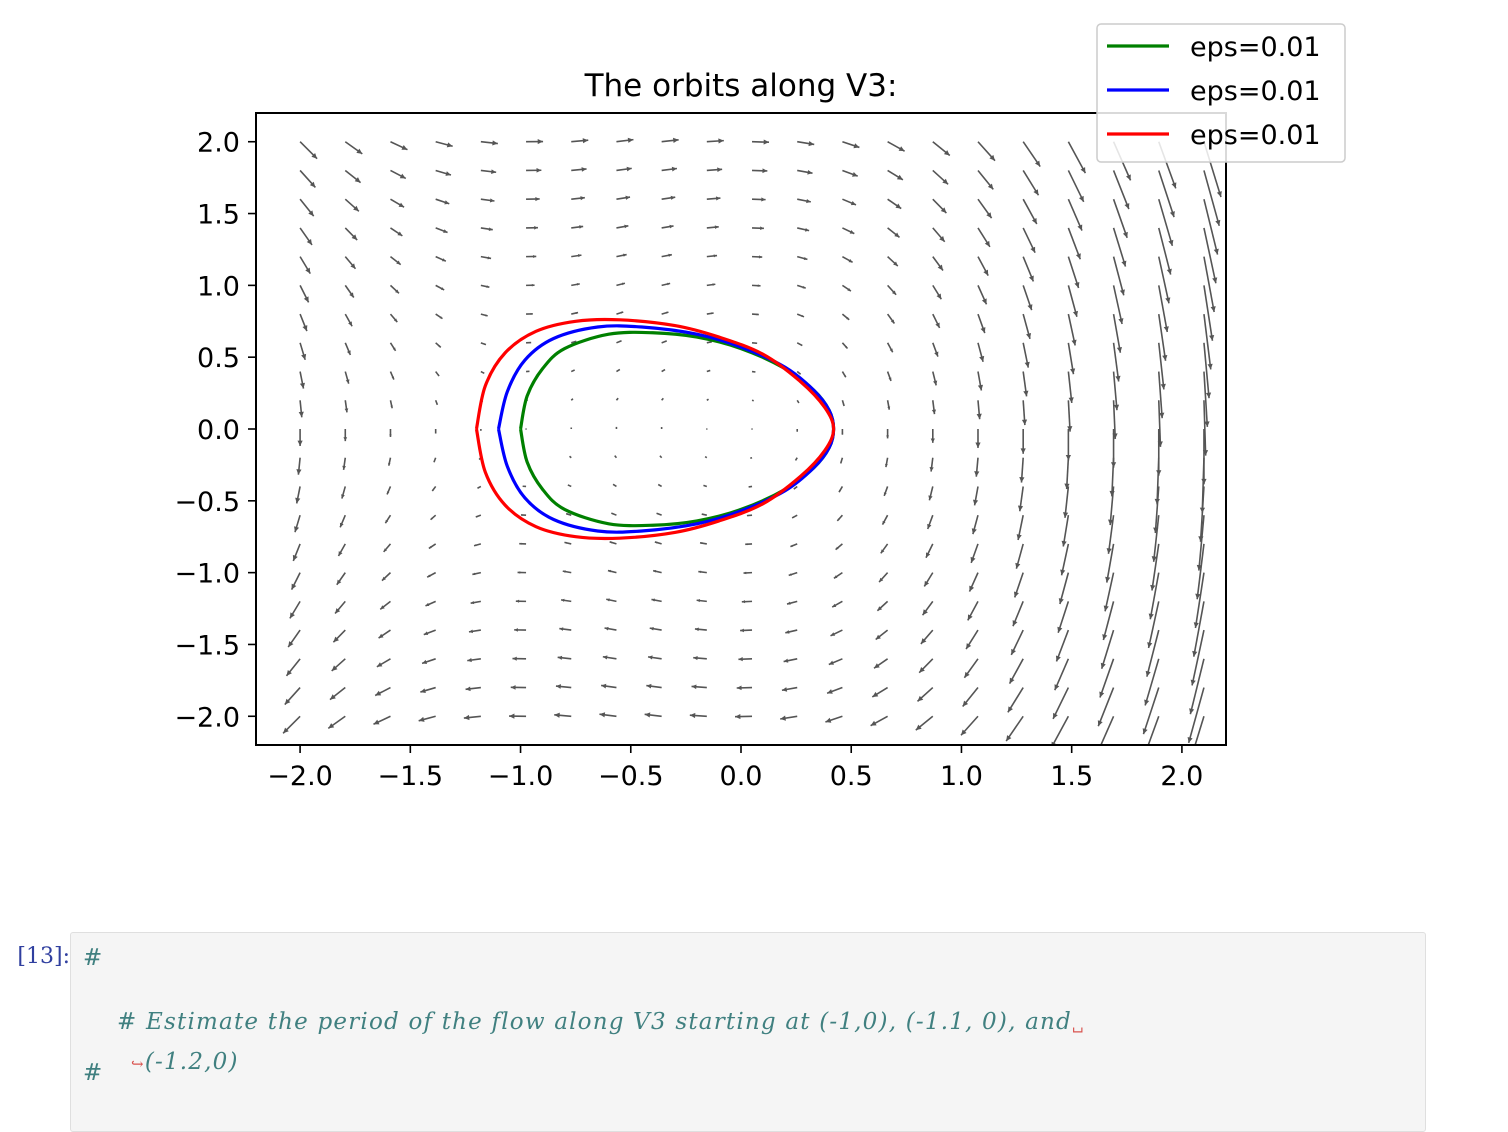 The image size is (1508, 1132). I want to click on cell-prompt: [13]:, so click(36, 956).